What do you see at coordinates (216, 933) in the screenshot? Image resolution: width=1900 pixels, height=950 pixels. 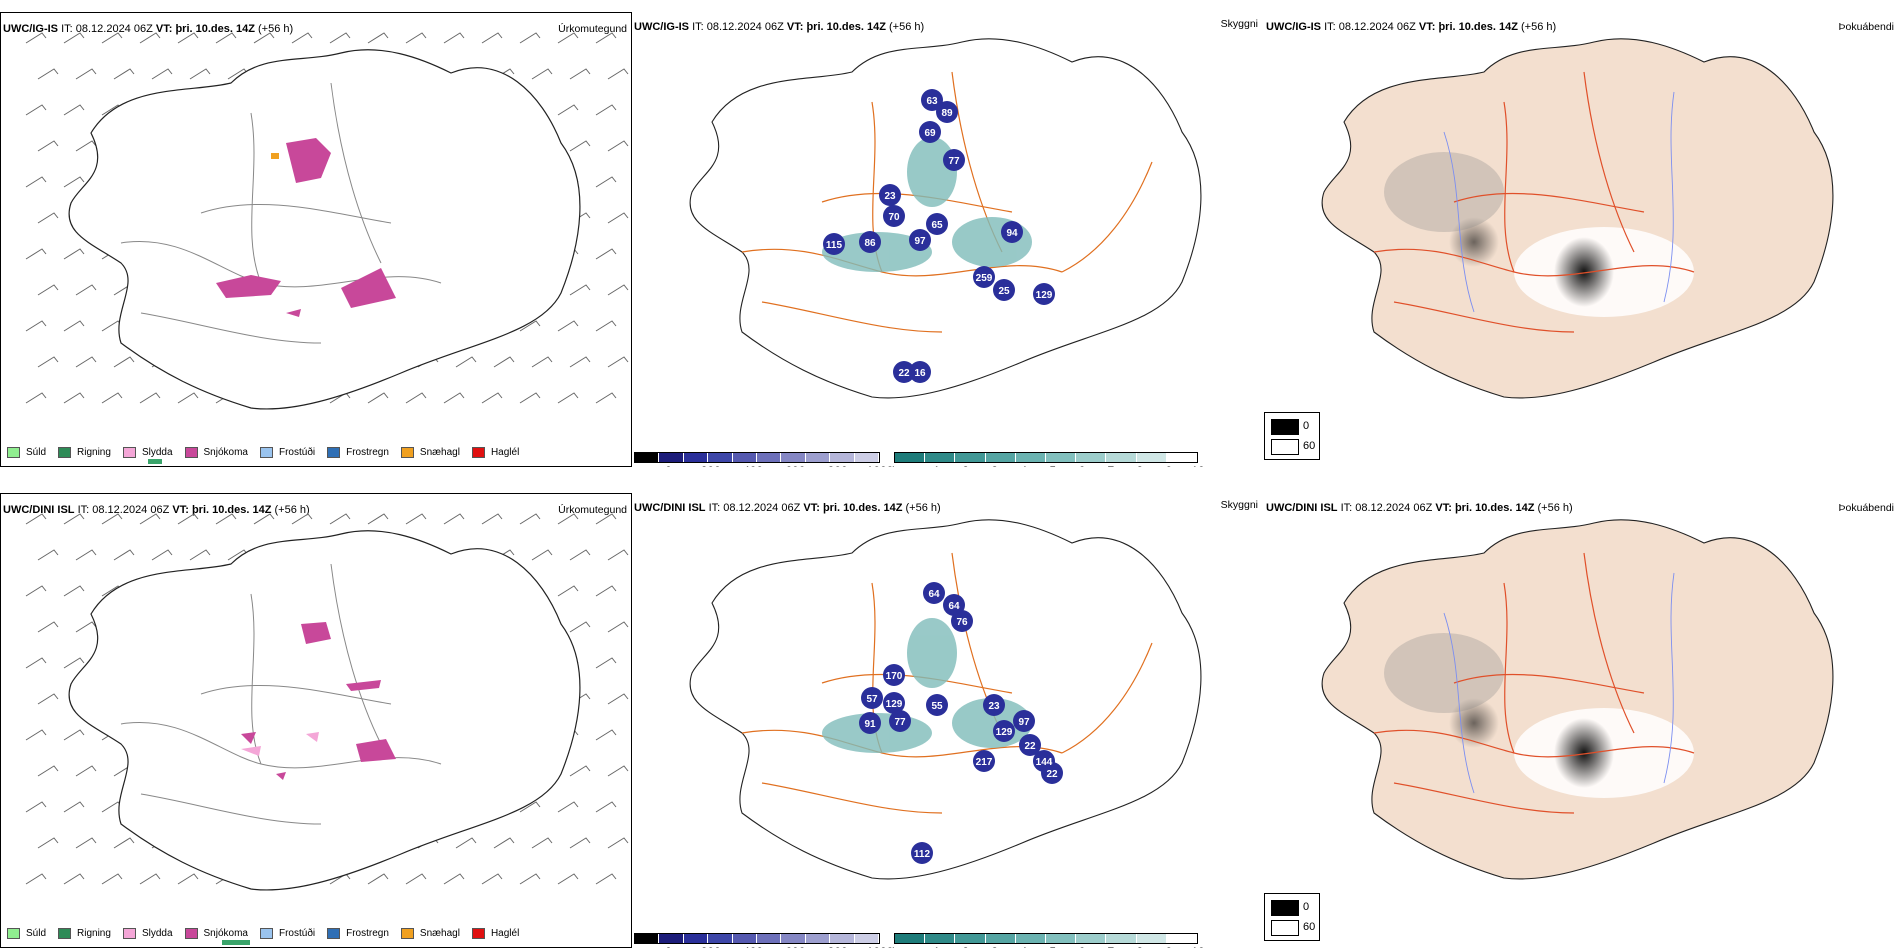 I see `legend-item: Snjókoma` at bounding box center [216, 933].